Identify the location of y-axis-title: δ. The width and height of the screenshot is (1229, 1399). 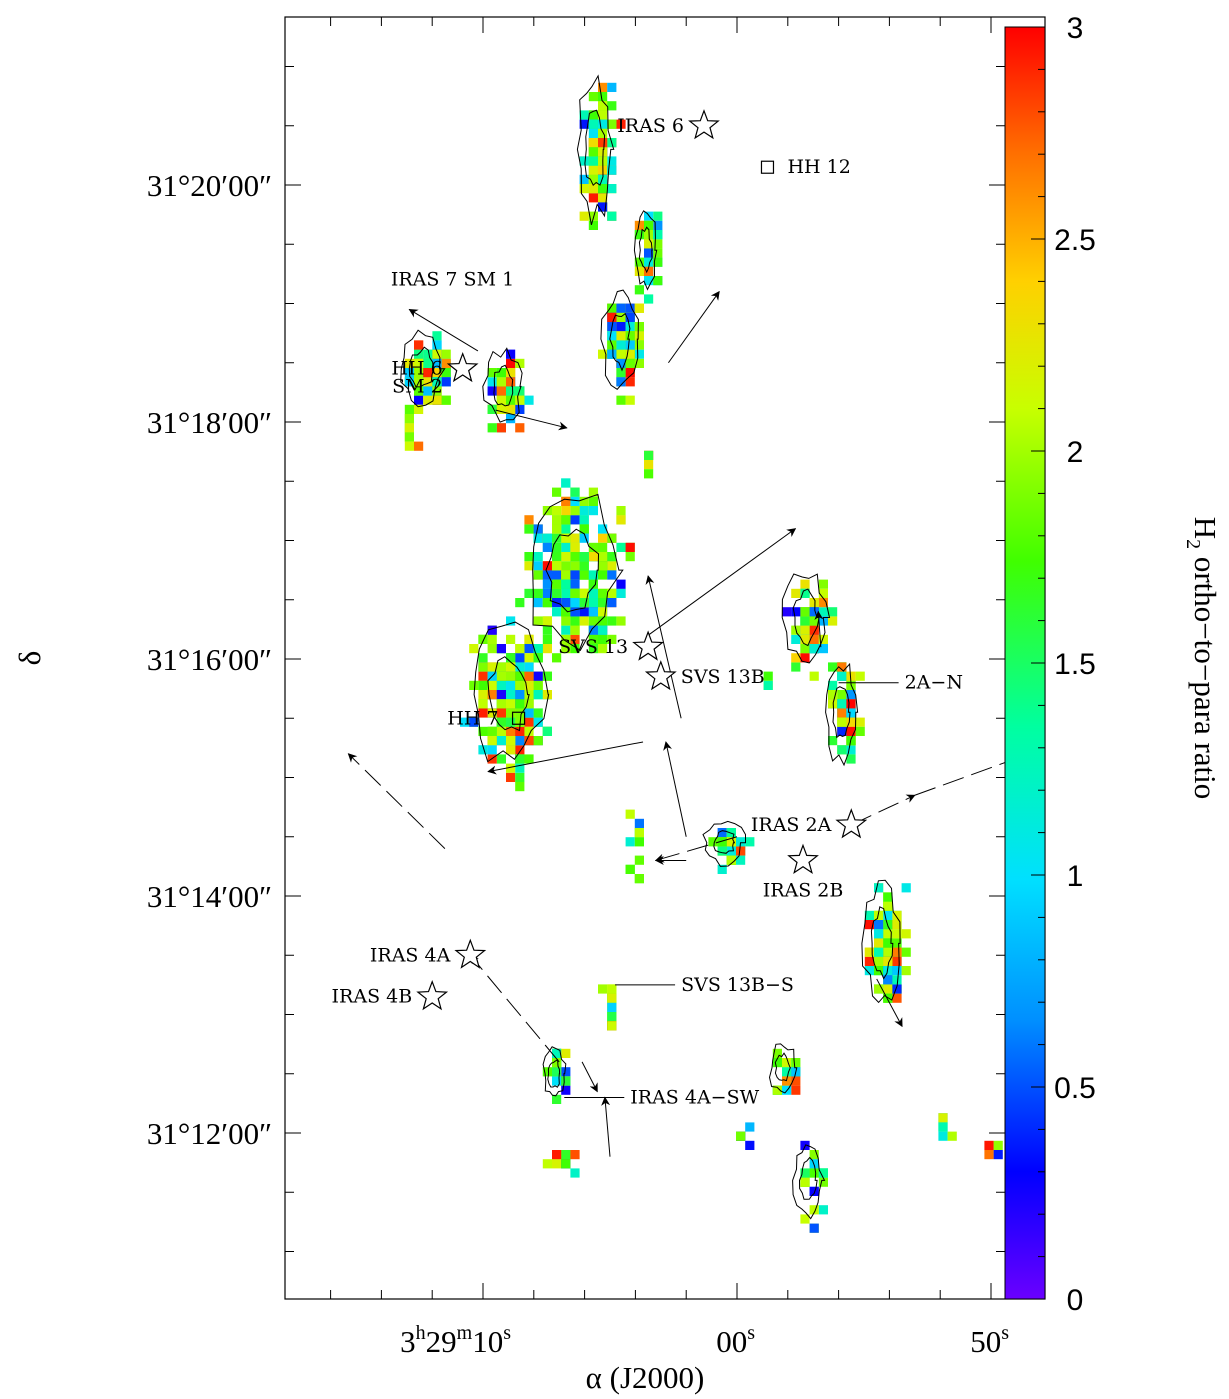
(29, 658).